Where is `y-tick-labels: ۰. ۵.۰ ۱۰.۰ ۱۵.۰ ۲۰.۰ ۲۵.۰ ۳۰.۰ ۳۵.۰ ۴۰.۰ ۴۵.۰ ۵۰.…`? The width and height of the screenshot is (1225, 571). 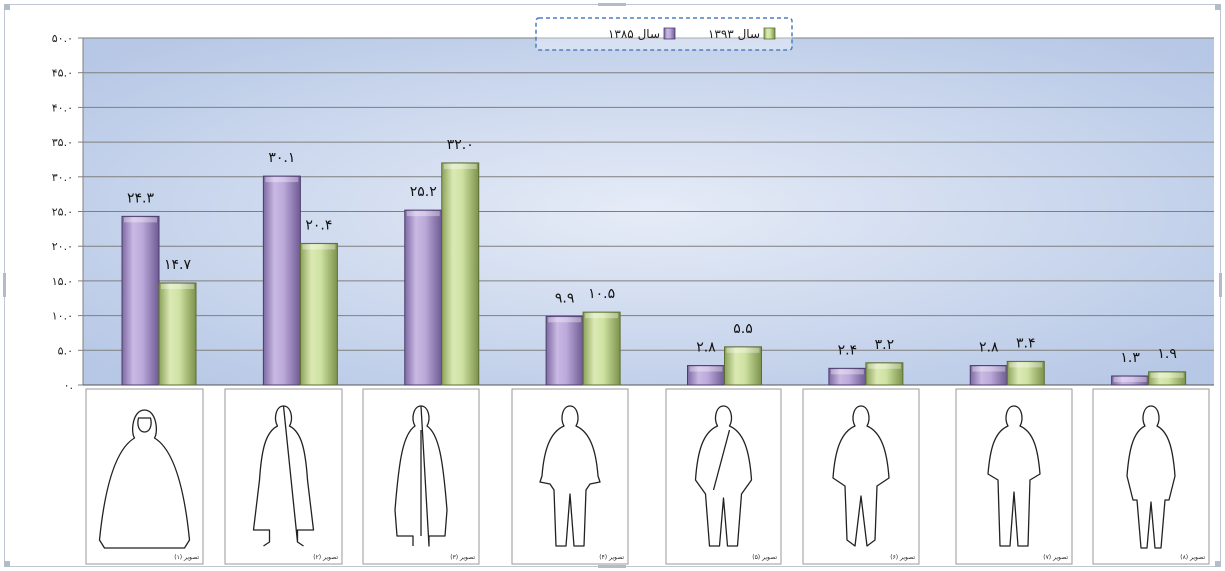 y-tick-labels: ۰. ۵.۰ ۱۰.۰ ۱۵.۰ ۲۰.۰ ۲۵.۰ ۳۰.۰ ۳۵.۰ ۴۰.۰ ۴۵.۰ ۵۰.… is located at coordinates (62, 212).